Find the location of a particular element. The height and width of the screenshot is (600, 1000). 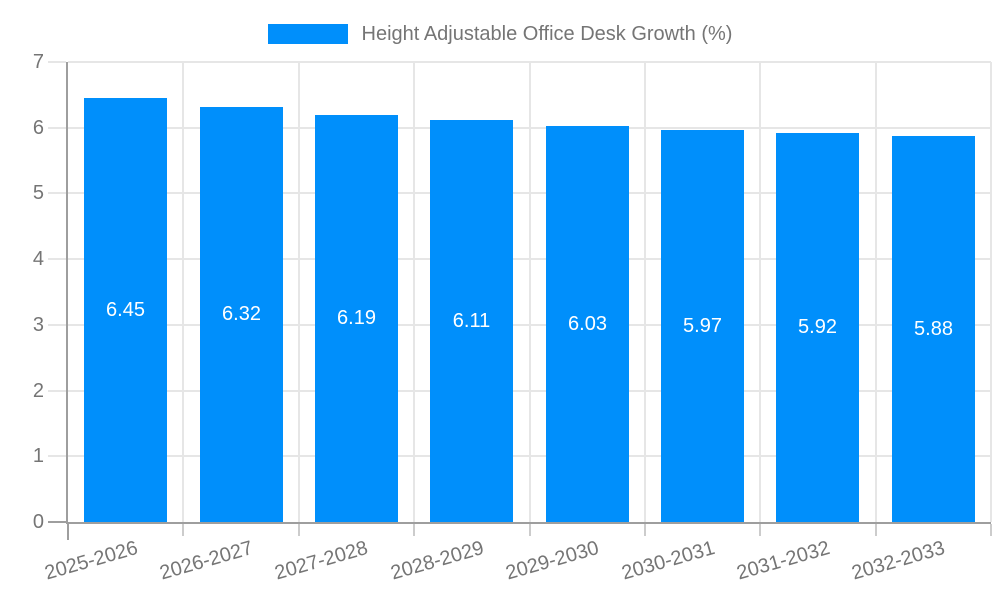

x-axis-label: 2026-2027 is located at coordinates (206, 560).